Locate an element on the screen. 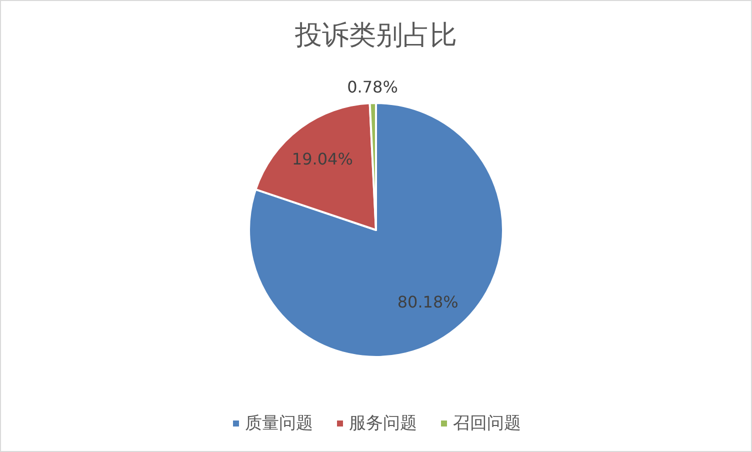 The height and width of the screenshot is (452, 752). legend-label: 质量问题 is located at coordinates (279, 424).